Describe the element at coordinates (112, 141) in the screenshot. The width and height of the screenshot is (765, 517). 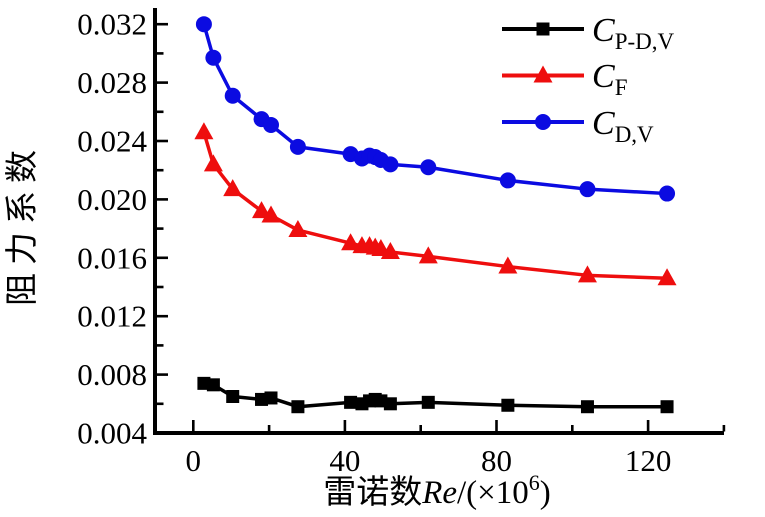
I see `y-tick-label: 0.024` at that location.